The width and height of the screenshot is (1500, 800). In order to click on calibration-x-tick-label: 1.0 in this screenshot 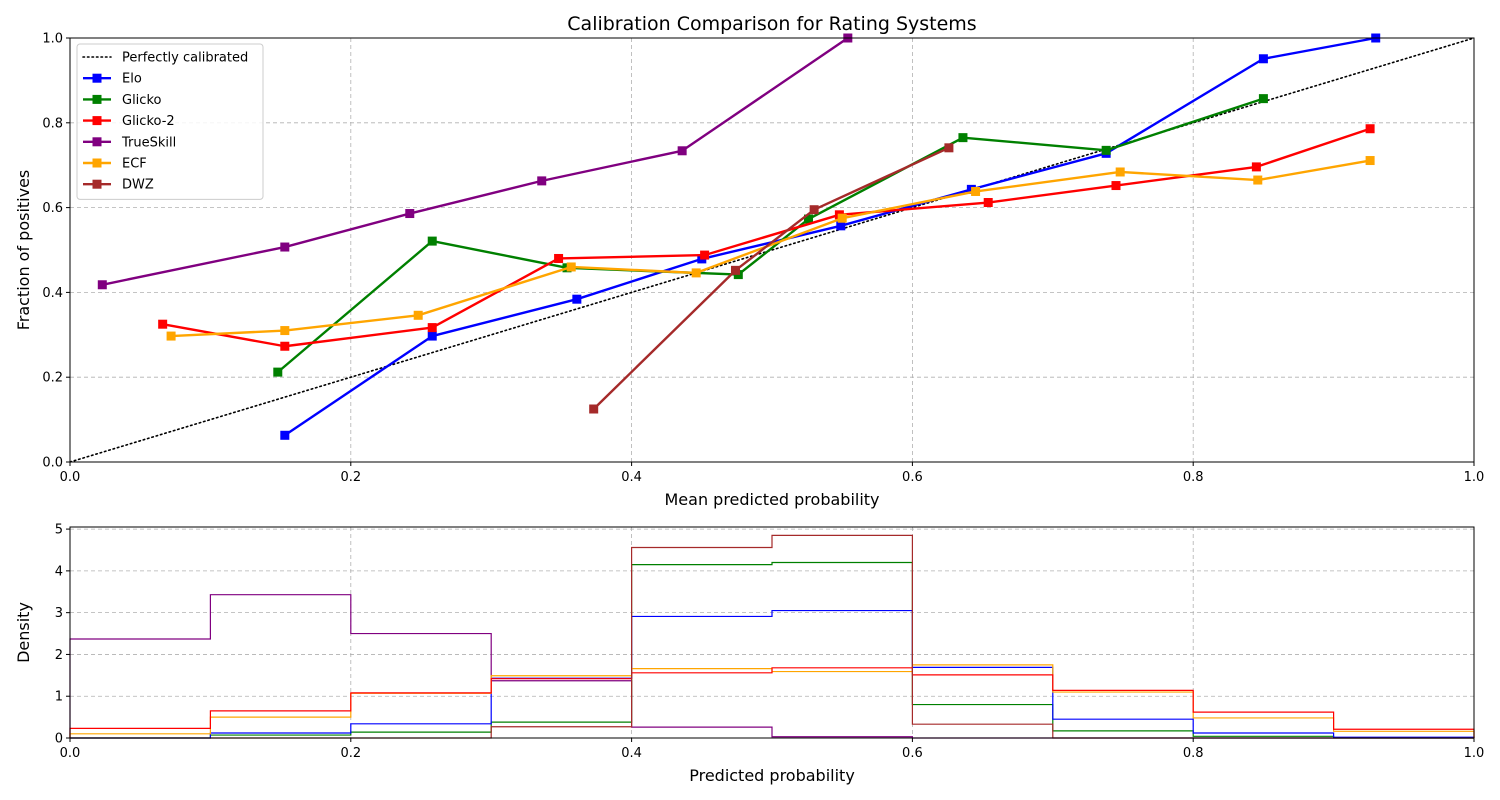, I will do `click(1474, 477)`.